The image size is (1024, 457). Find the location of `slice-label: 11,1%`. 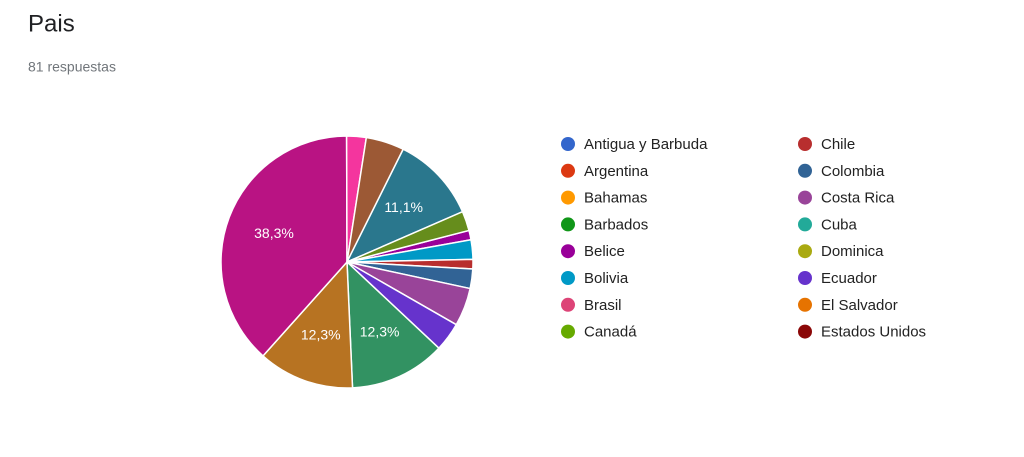

slice-label: 11,1% is located at coordinates (403, 207).